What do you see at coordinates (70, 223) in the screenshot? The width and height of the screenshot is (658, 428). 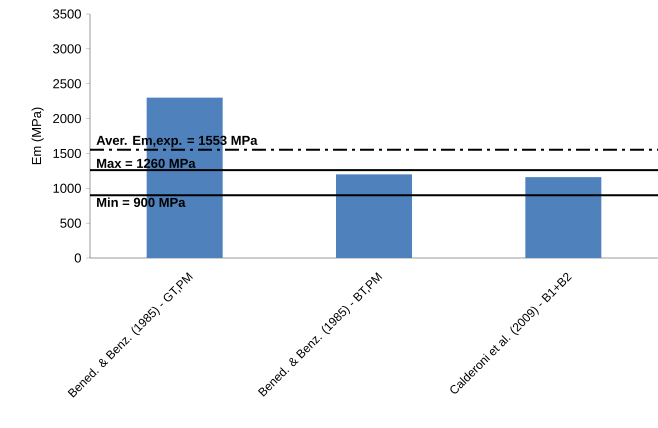 I see `y-tick-label: 500` at bounding box center [70, 223].